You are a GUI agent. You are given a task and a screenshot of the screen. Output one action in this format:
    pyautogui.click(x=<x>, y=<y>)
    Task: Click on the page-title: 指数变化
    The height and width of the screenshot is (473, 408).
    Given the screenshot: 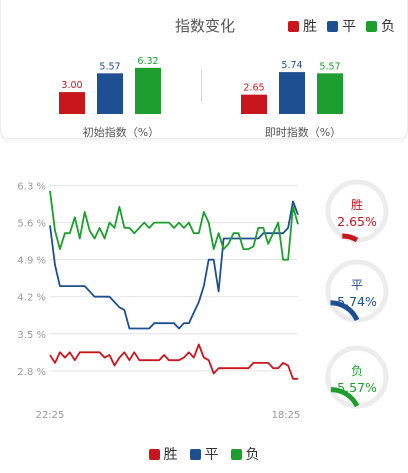 What is the action you would take?
    pyautogui.click(x=204, y=26)
    